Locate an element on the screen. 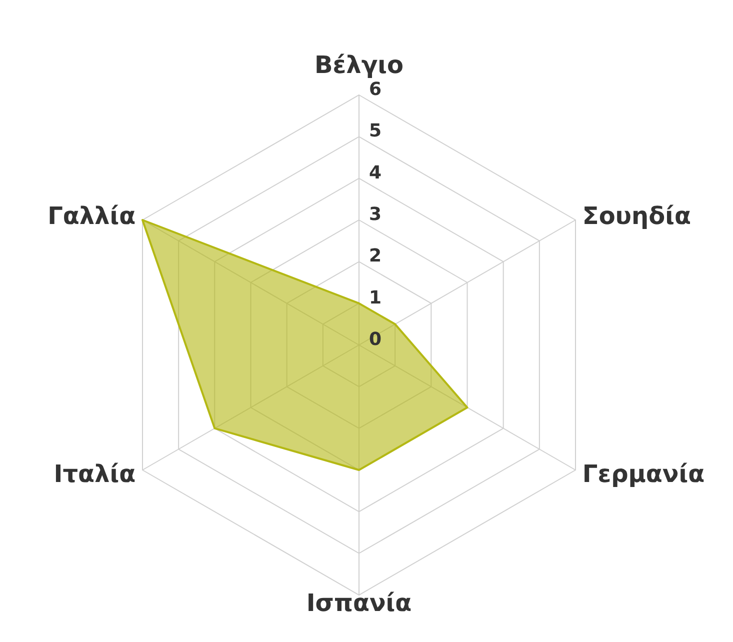 The image size is (733, 642). spoke-label: Ιταλία is located at coordinates (95, 474).